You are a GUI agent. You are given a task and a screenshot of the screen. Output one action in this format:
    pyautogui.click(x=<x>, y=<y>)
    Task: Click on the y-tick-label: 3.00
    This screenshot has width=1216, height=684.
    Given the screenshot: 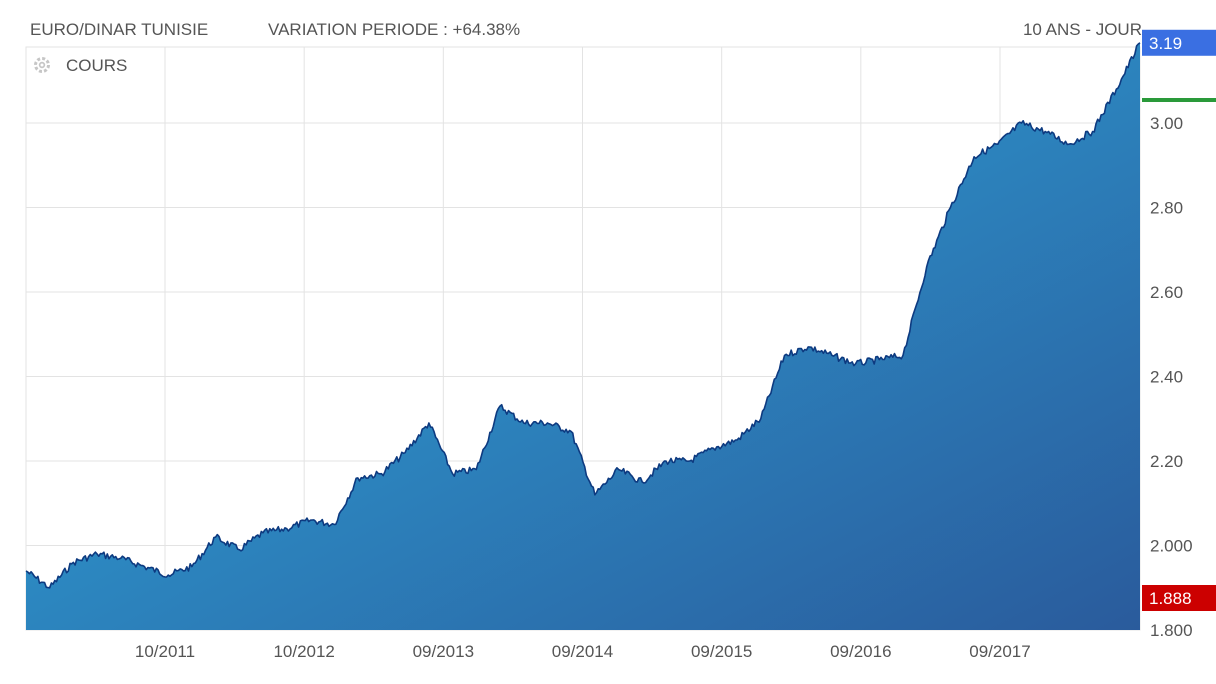 What is the action you would take?
    pyautogui.click(x=1166, y=123)
    